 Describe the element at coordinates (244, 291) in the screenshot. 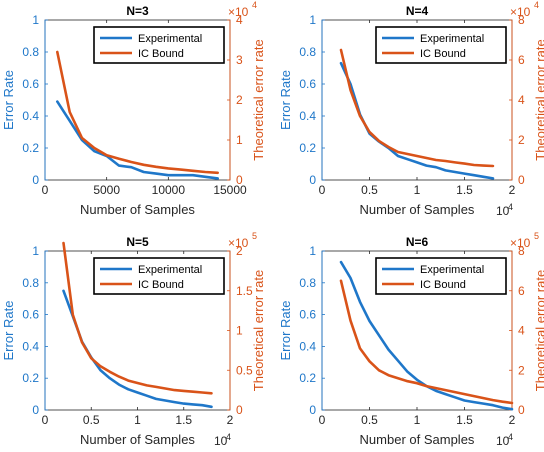

I see `y-right-tick-label: 1.5` at that location.